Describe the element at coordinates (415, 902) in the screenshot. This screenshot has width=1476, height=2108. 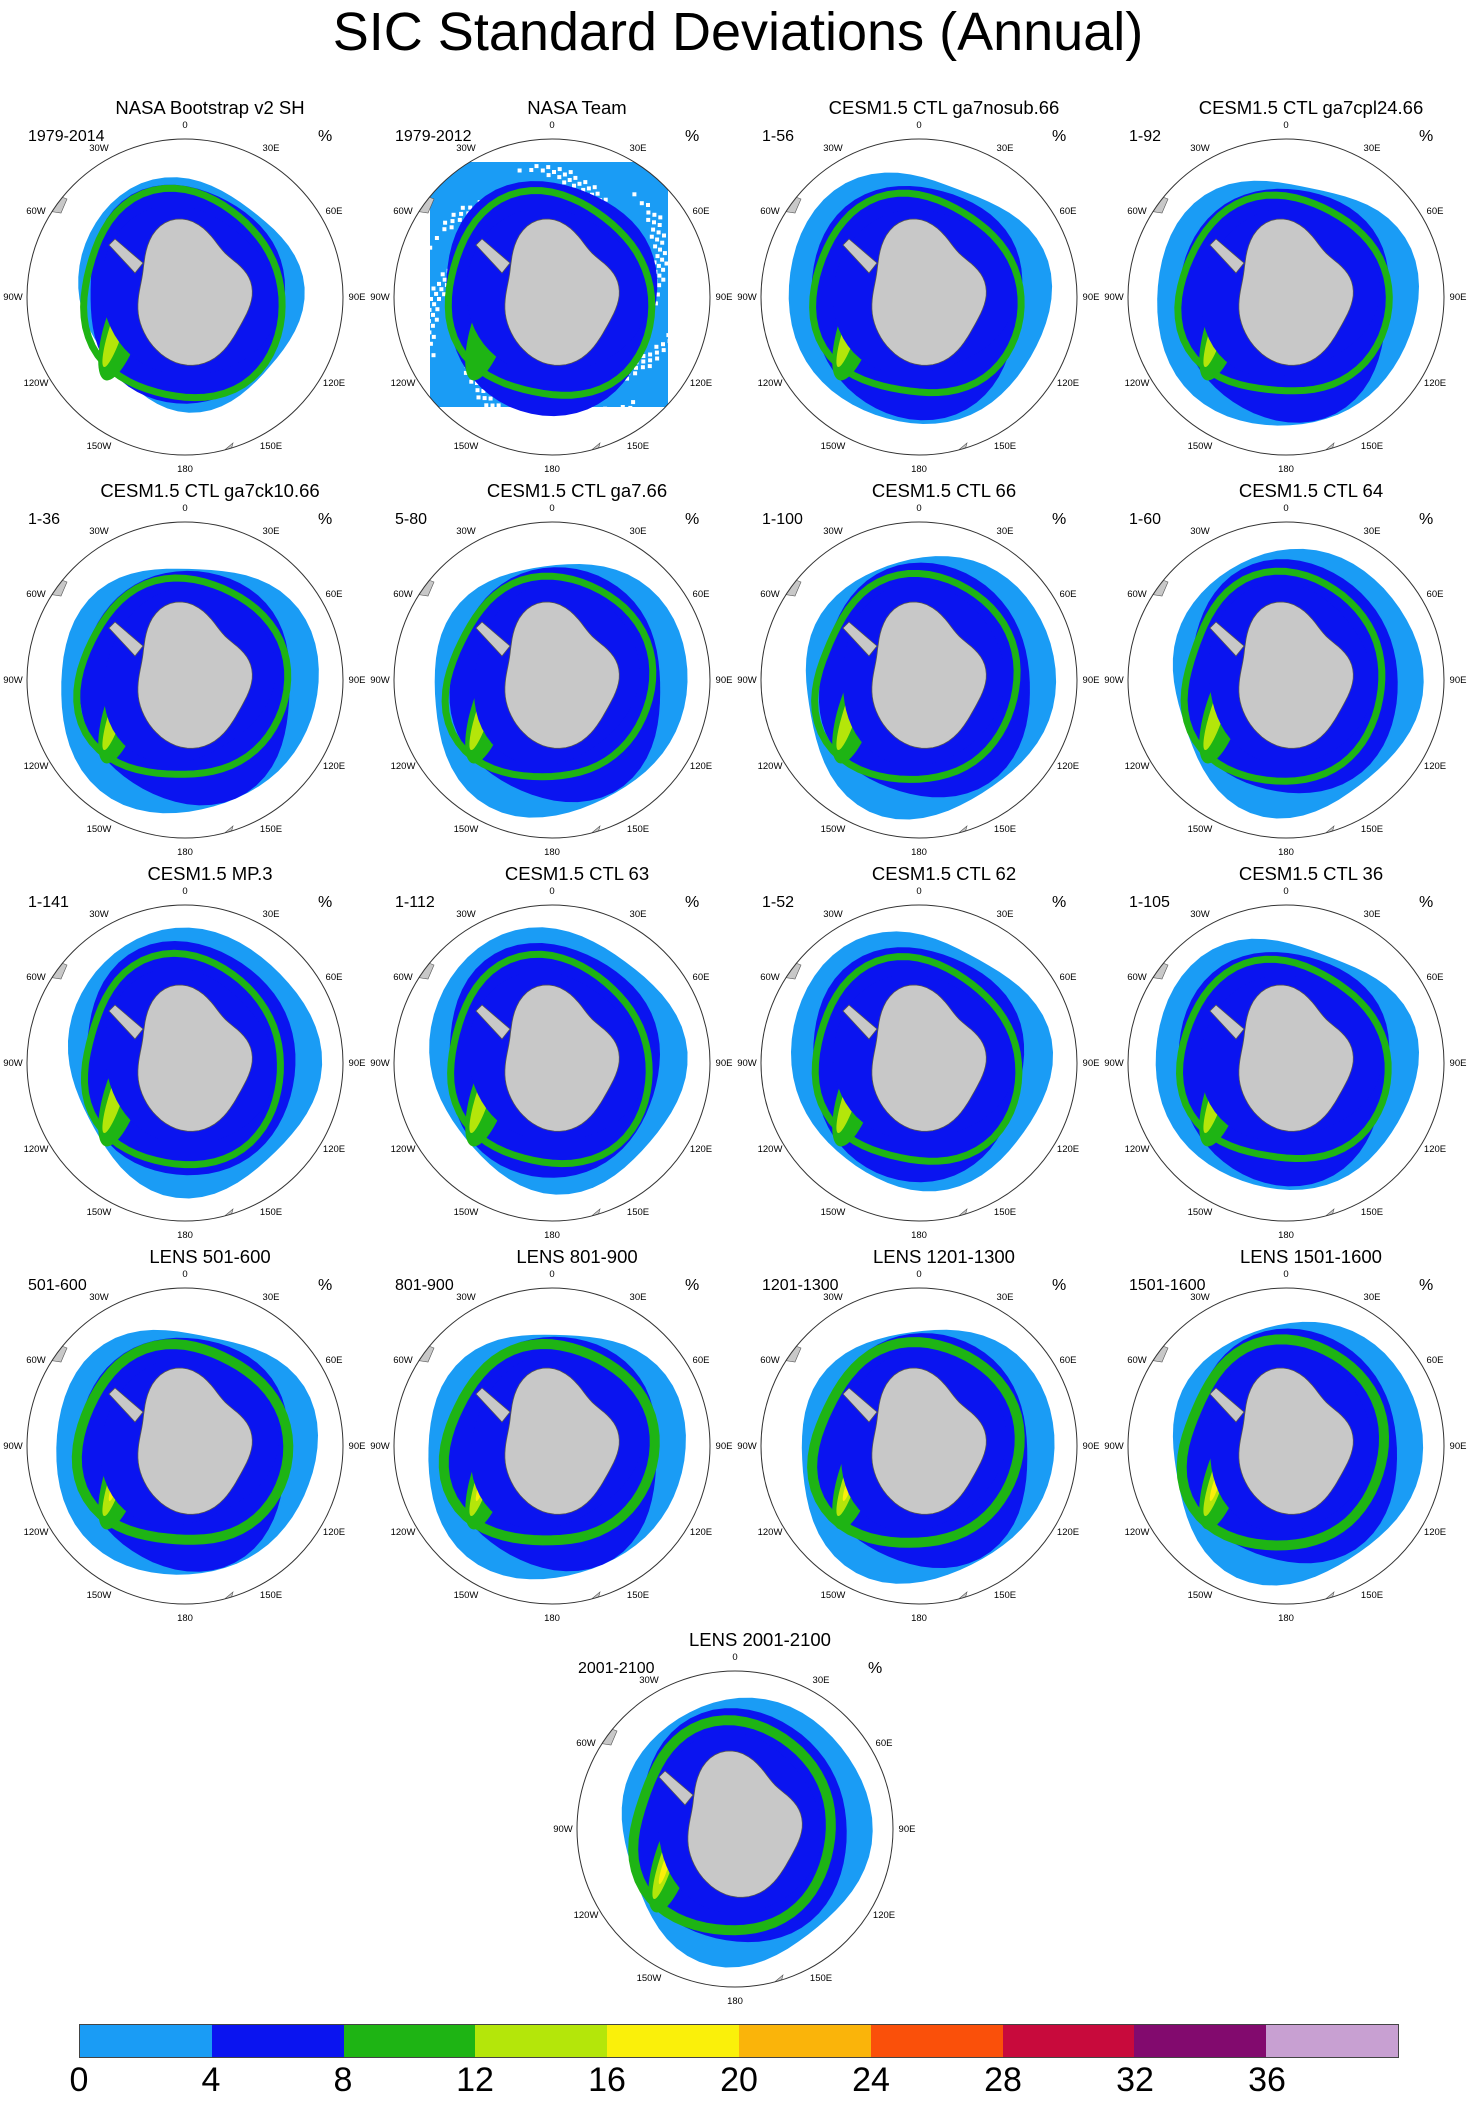
I see `panel-year-range: 1-112` at that location.